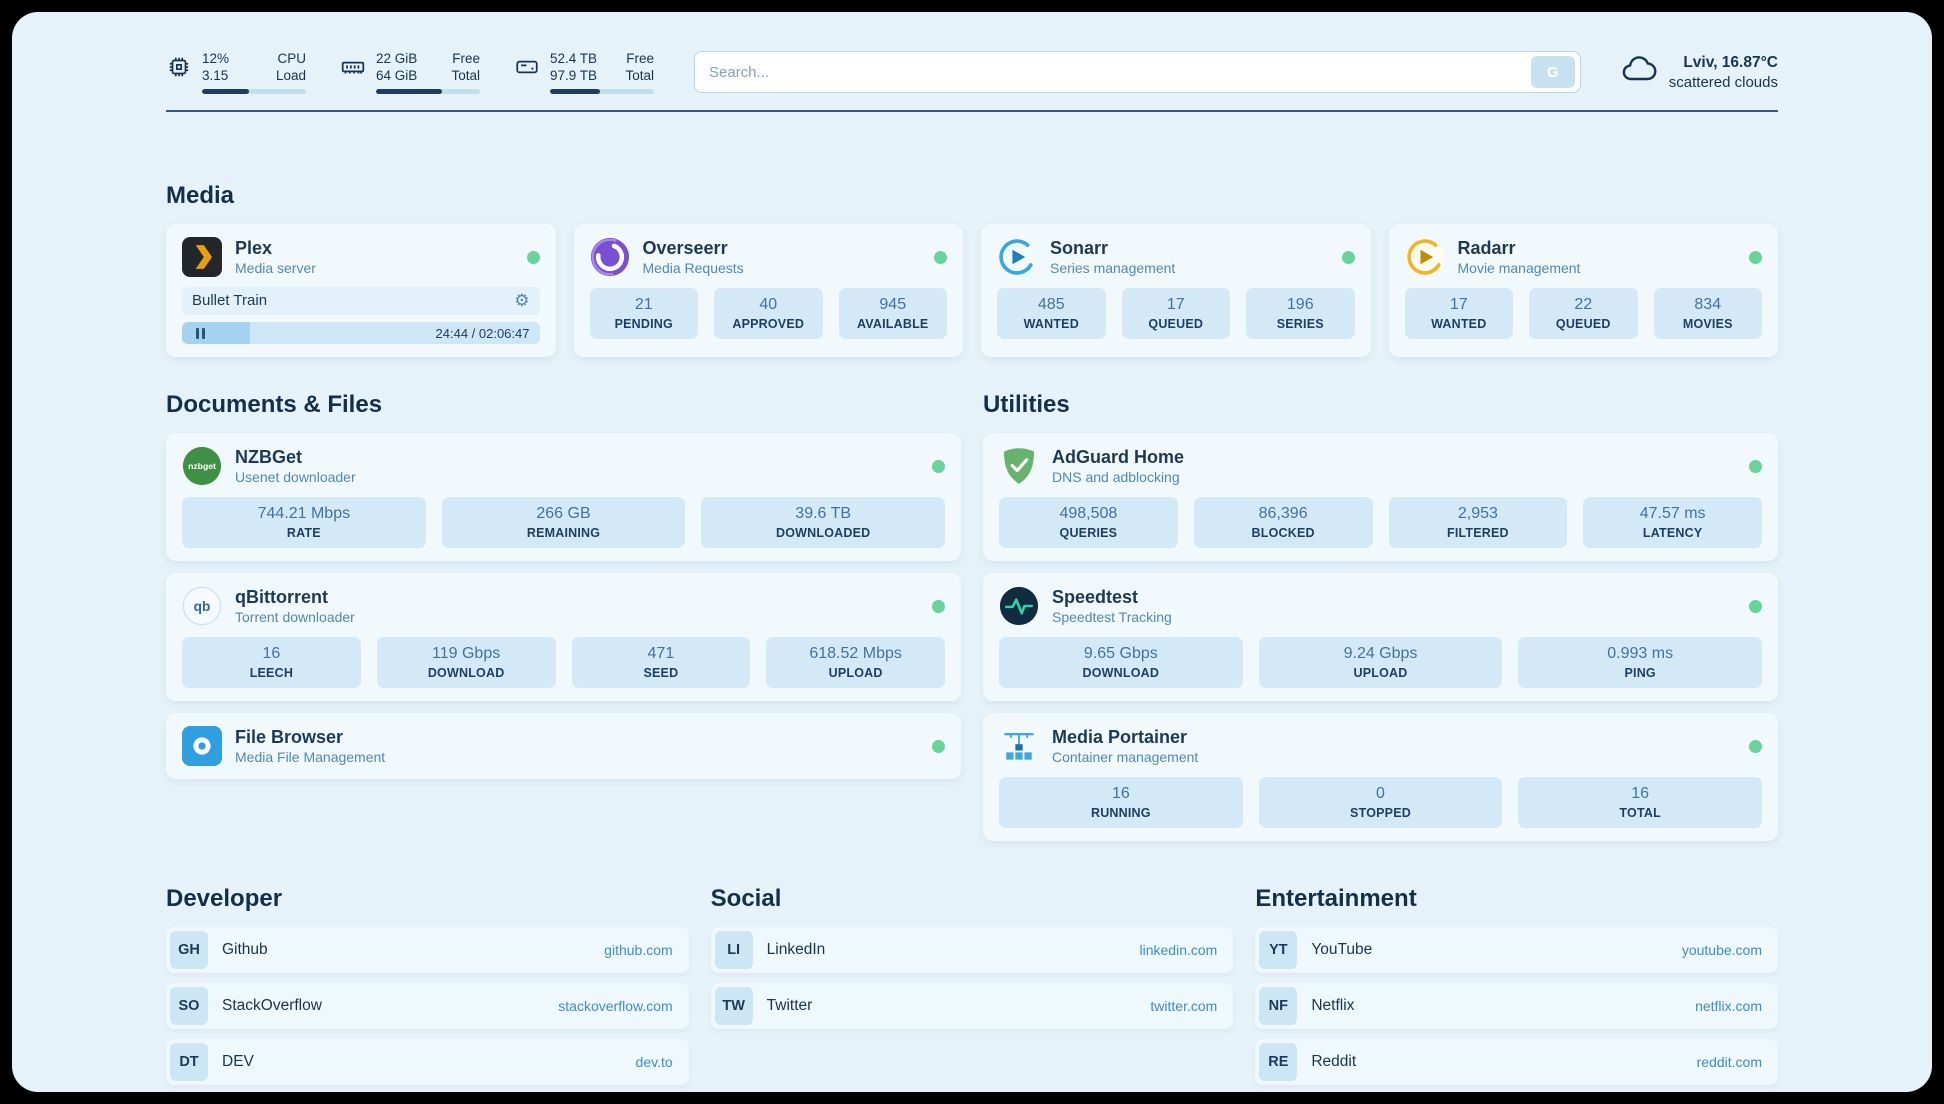 The height and width of the screenshot is (1104, 1944). What do you see at coordinates (275, 268) in the screenshot?
I see `app-description: Media server` at bounding box center [275, 268].